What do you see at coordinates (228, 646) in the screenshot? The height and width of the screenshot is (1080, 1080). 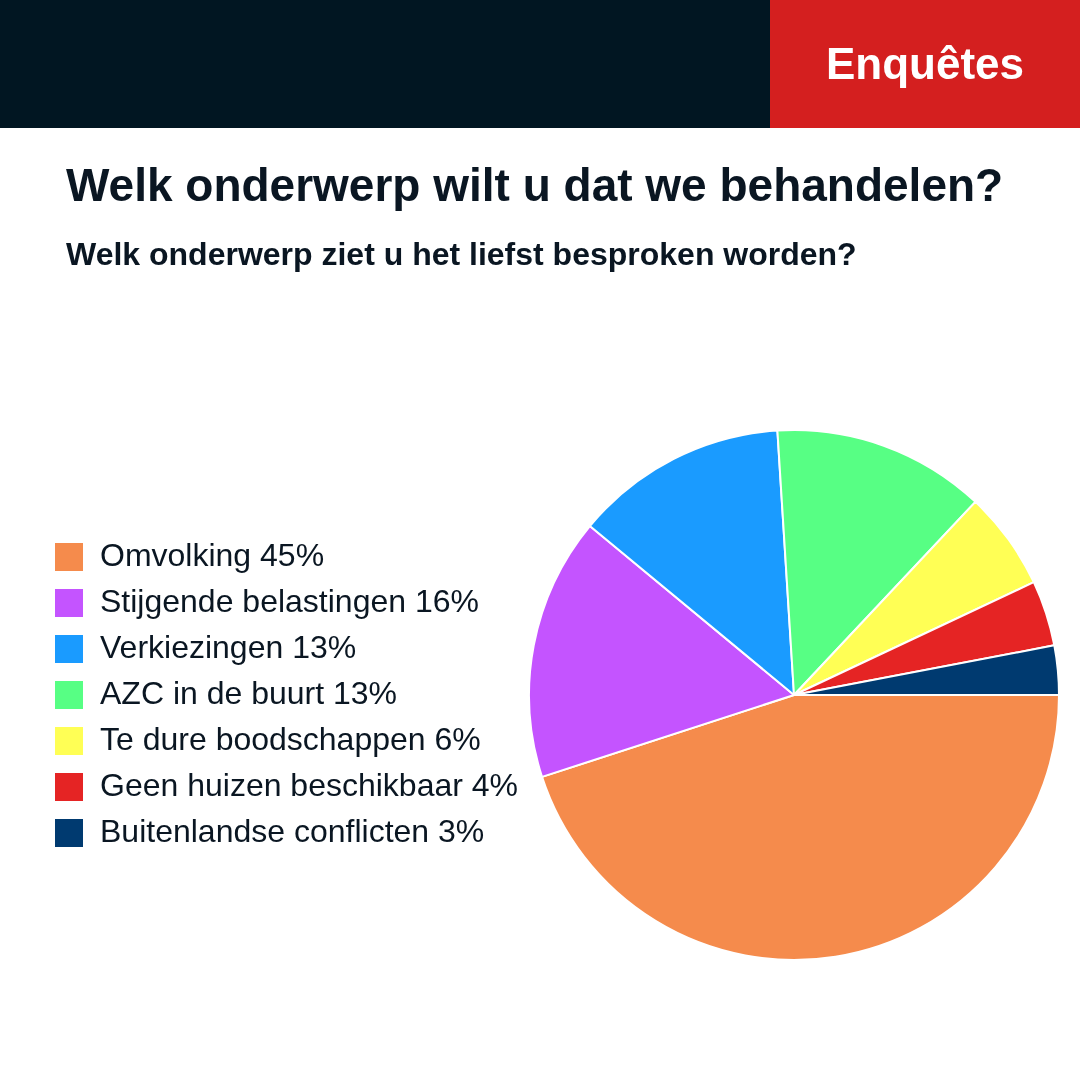 I see `legend-label: Verkiezingen 13%` at bounding box center [228, 646].